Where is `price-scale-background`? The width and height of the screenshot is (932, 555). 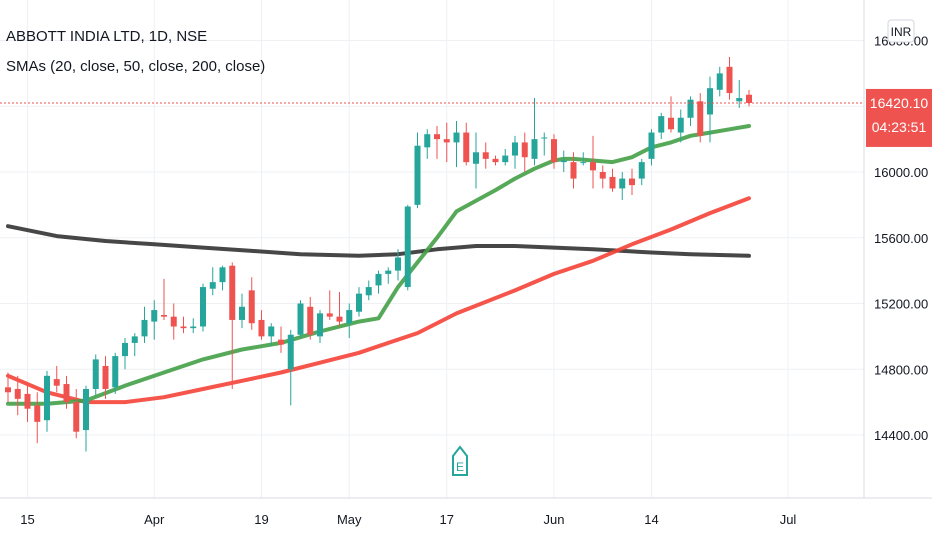 price-scale-background is located at coordinates (898, 249).